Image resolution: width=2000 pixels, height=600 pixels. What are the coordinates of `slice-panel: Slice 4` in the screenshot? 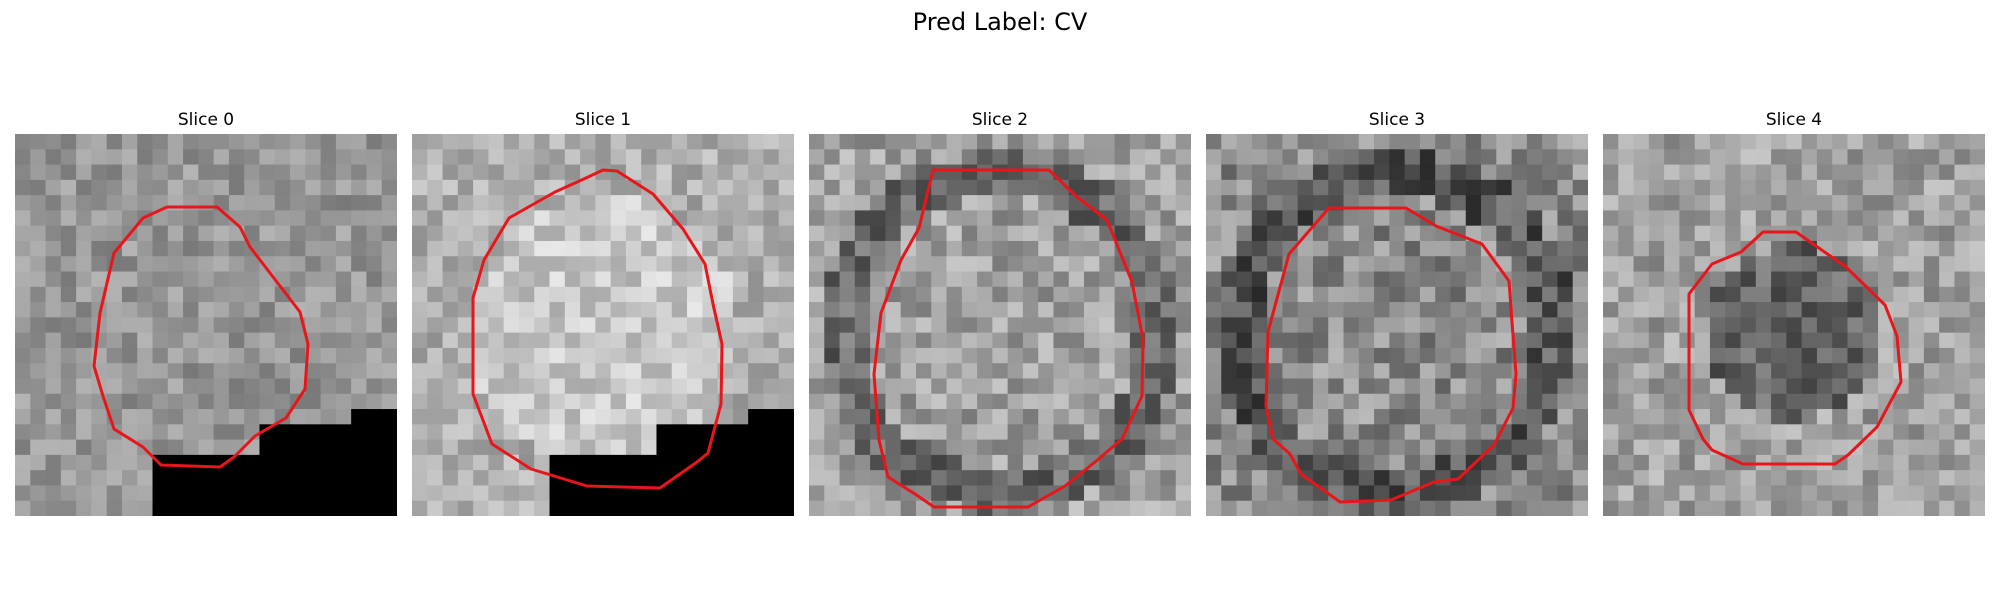 It's located at (1794, 312).